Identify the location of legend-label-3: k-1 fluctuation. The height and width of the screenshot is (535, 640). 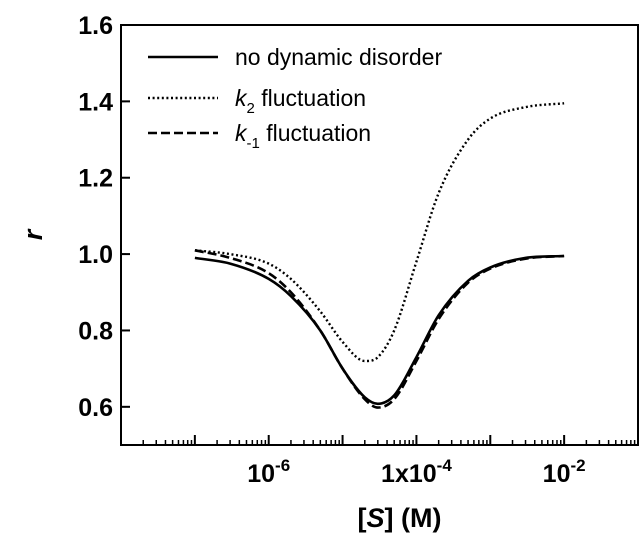
(303, 136).